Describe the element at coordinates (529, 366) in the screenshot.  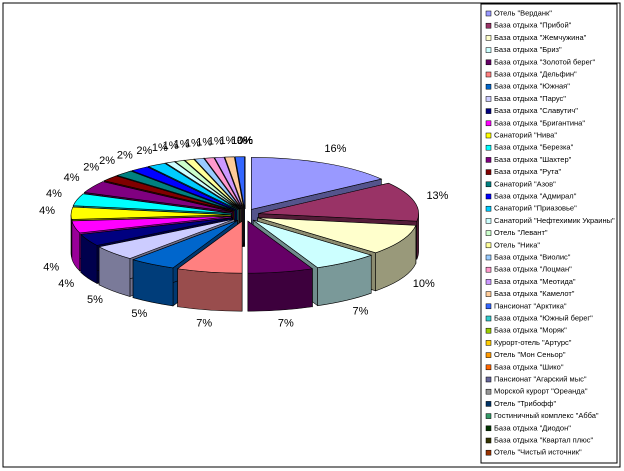
I see `legend-label: База отдыха "Шико"` at that location.